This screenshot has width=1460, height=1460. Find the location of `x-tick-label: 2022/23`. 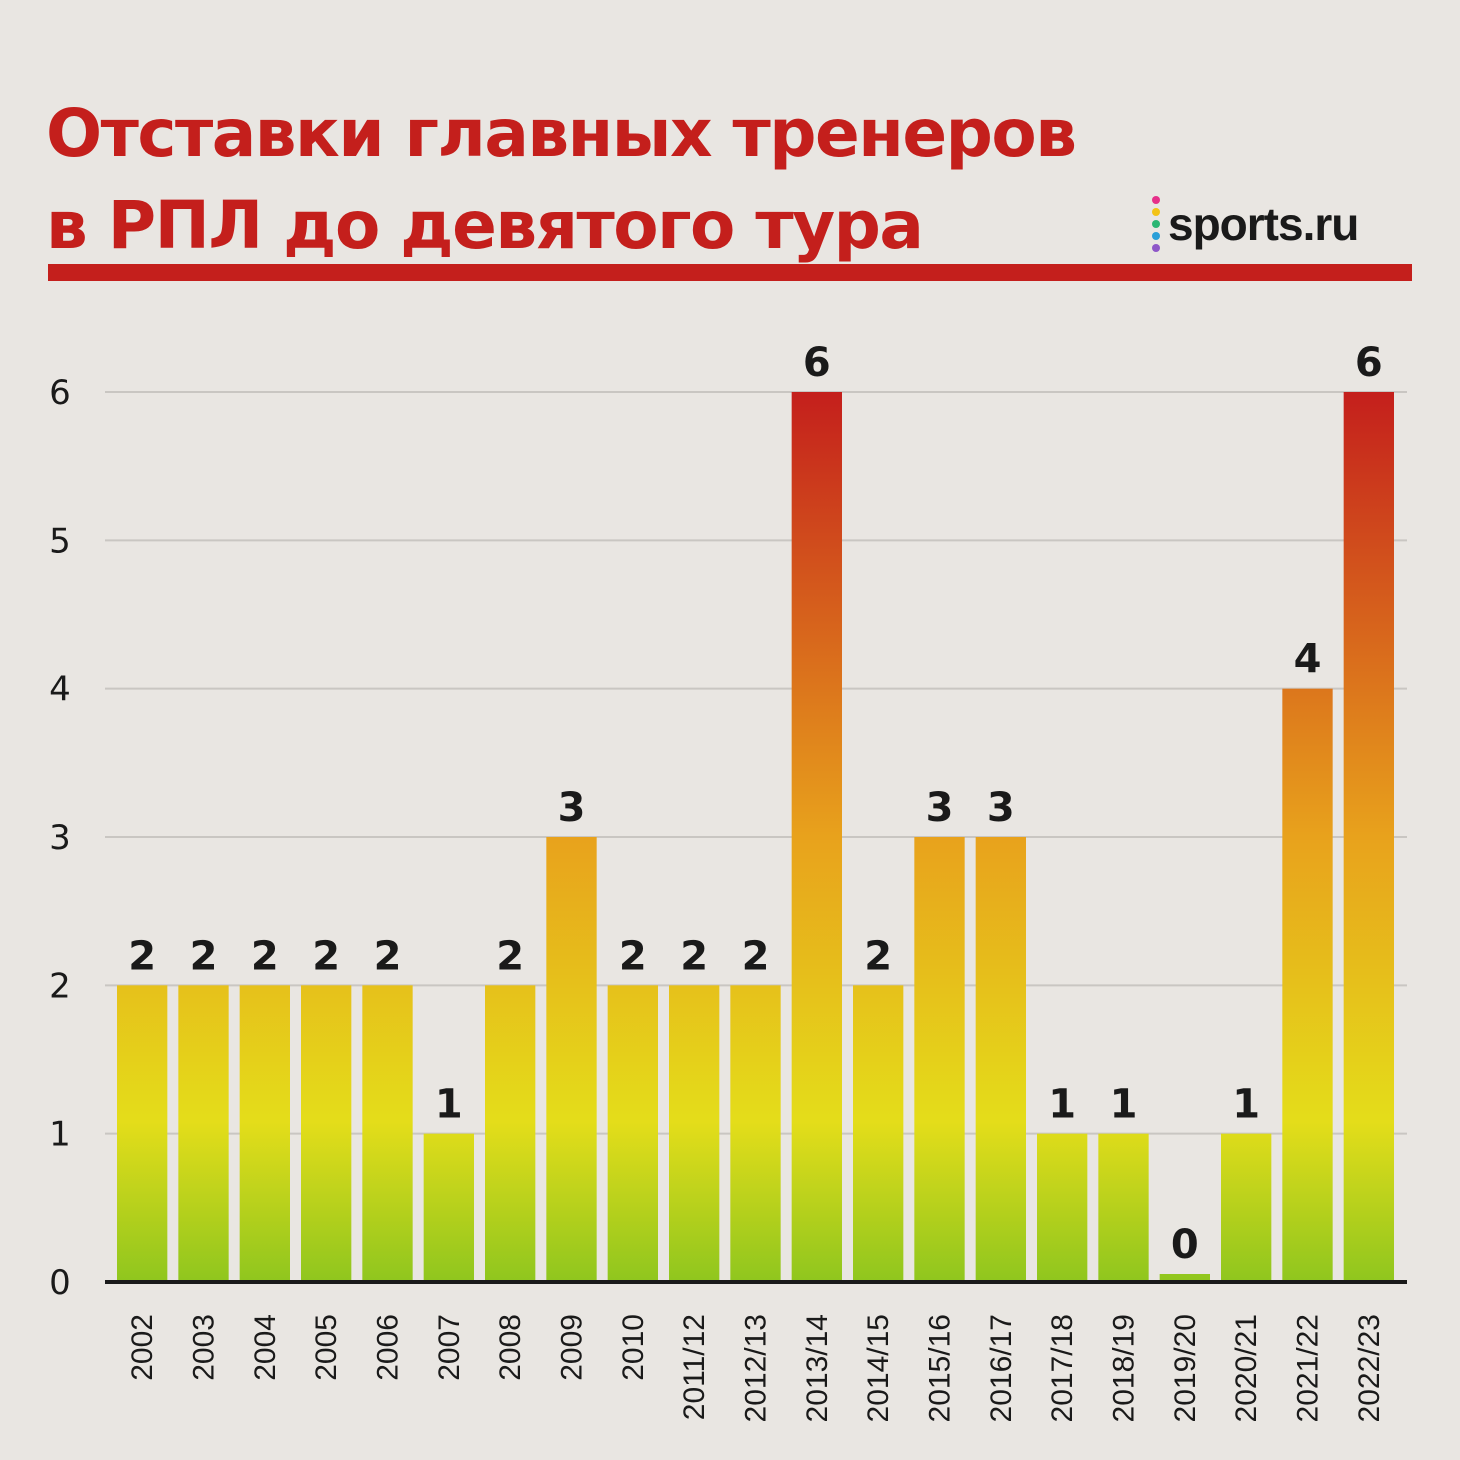

x-tick-label: 2022/23 is located at coordinates (1369, 1368).